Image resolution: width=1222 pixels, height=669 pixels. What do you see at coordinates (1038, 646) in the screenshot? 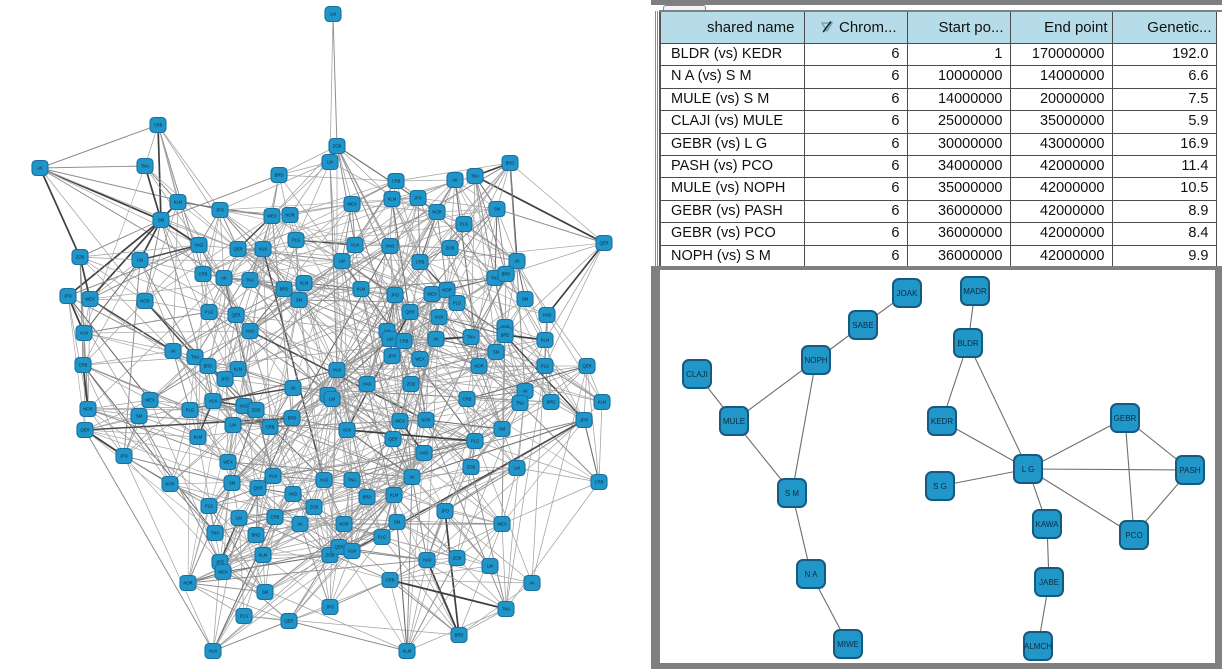
I see `svg-text: ALMCH` at bounding box center [1038, 646].